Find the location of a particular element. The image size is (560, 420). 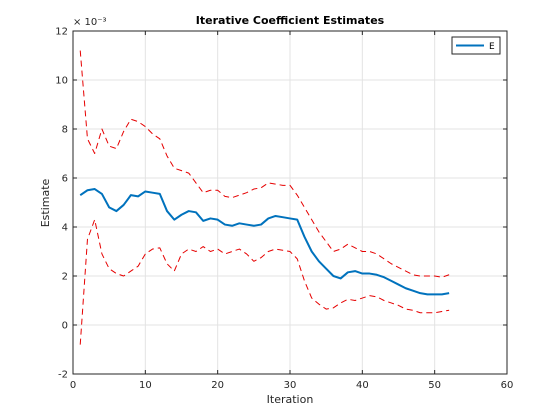

y-tick-label: 12 is located at coordinates (61, 32).